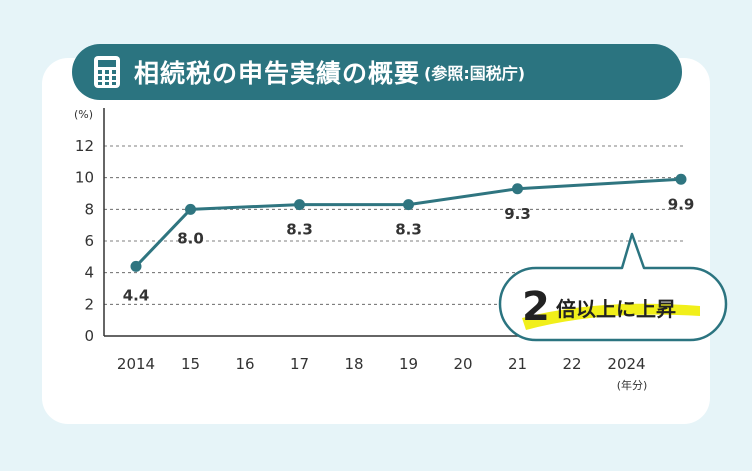 The width and height of the screenshot is (752, 471). I want to click on y-tick-labels: 0 2 4 6 8 10 12, so click(84, 241).